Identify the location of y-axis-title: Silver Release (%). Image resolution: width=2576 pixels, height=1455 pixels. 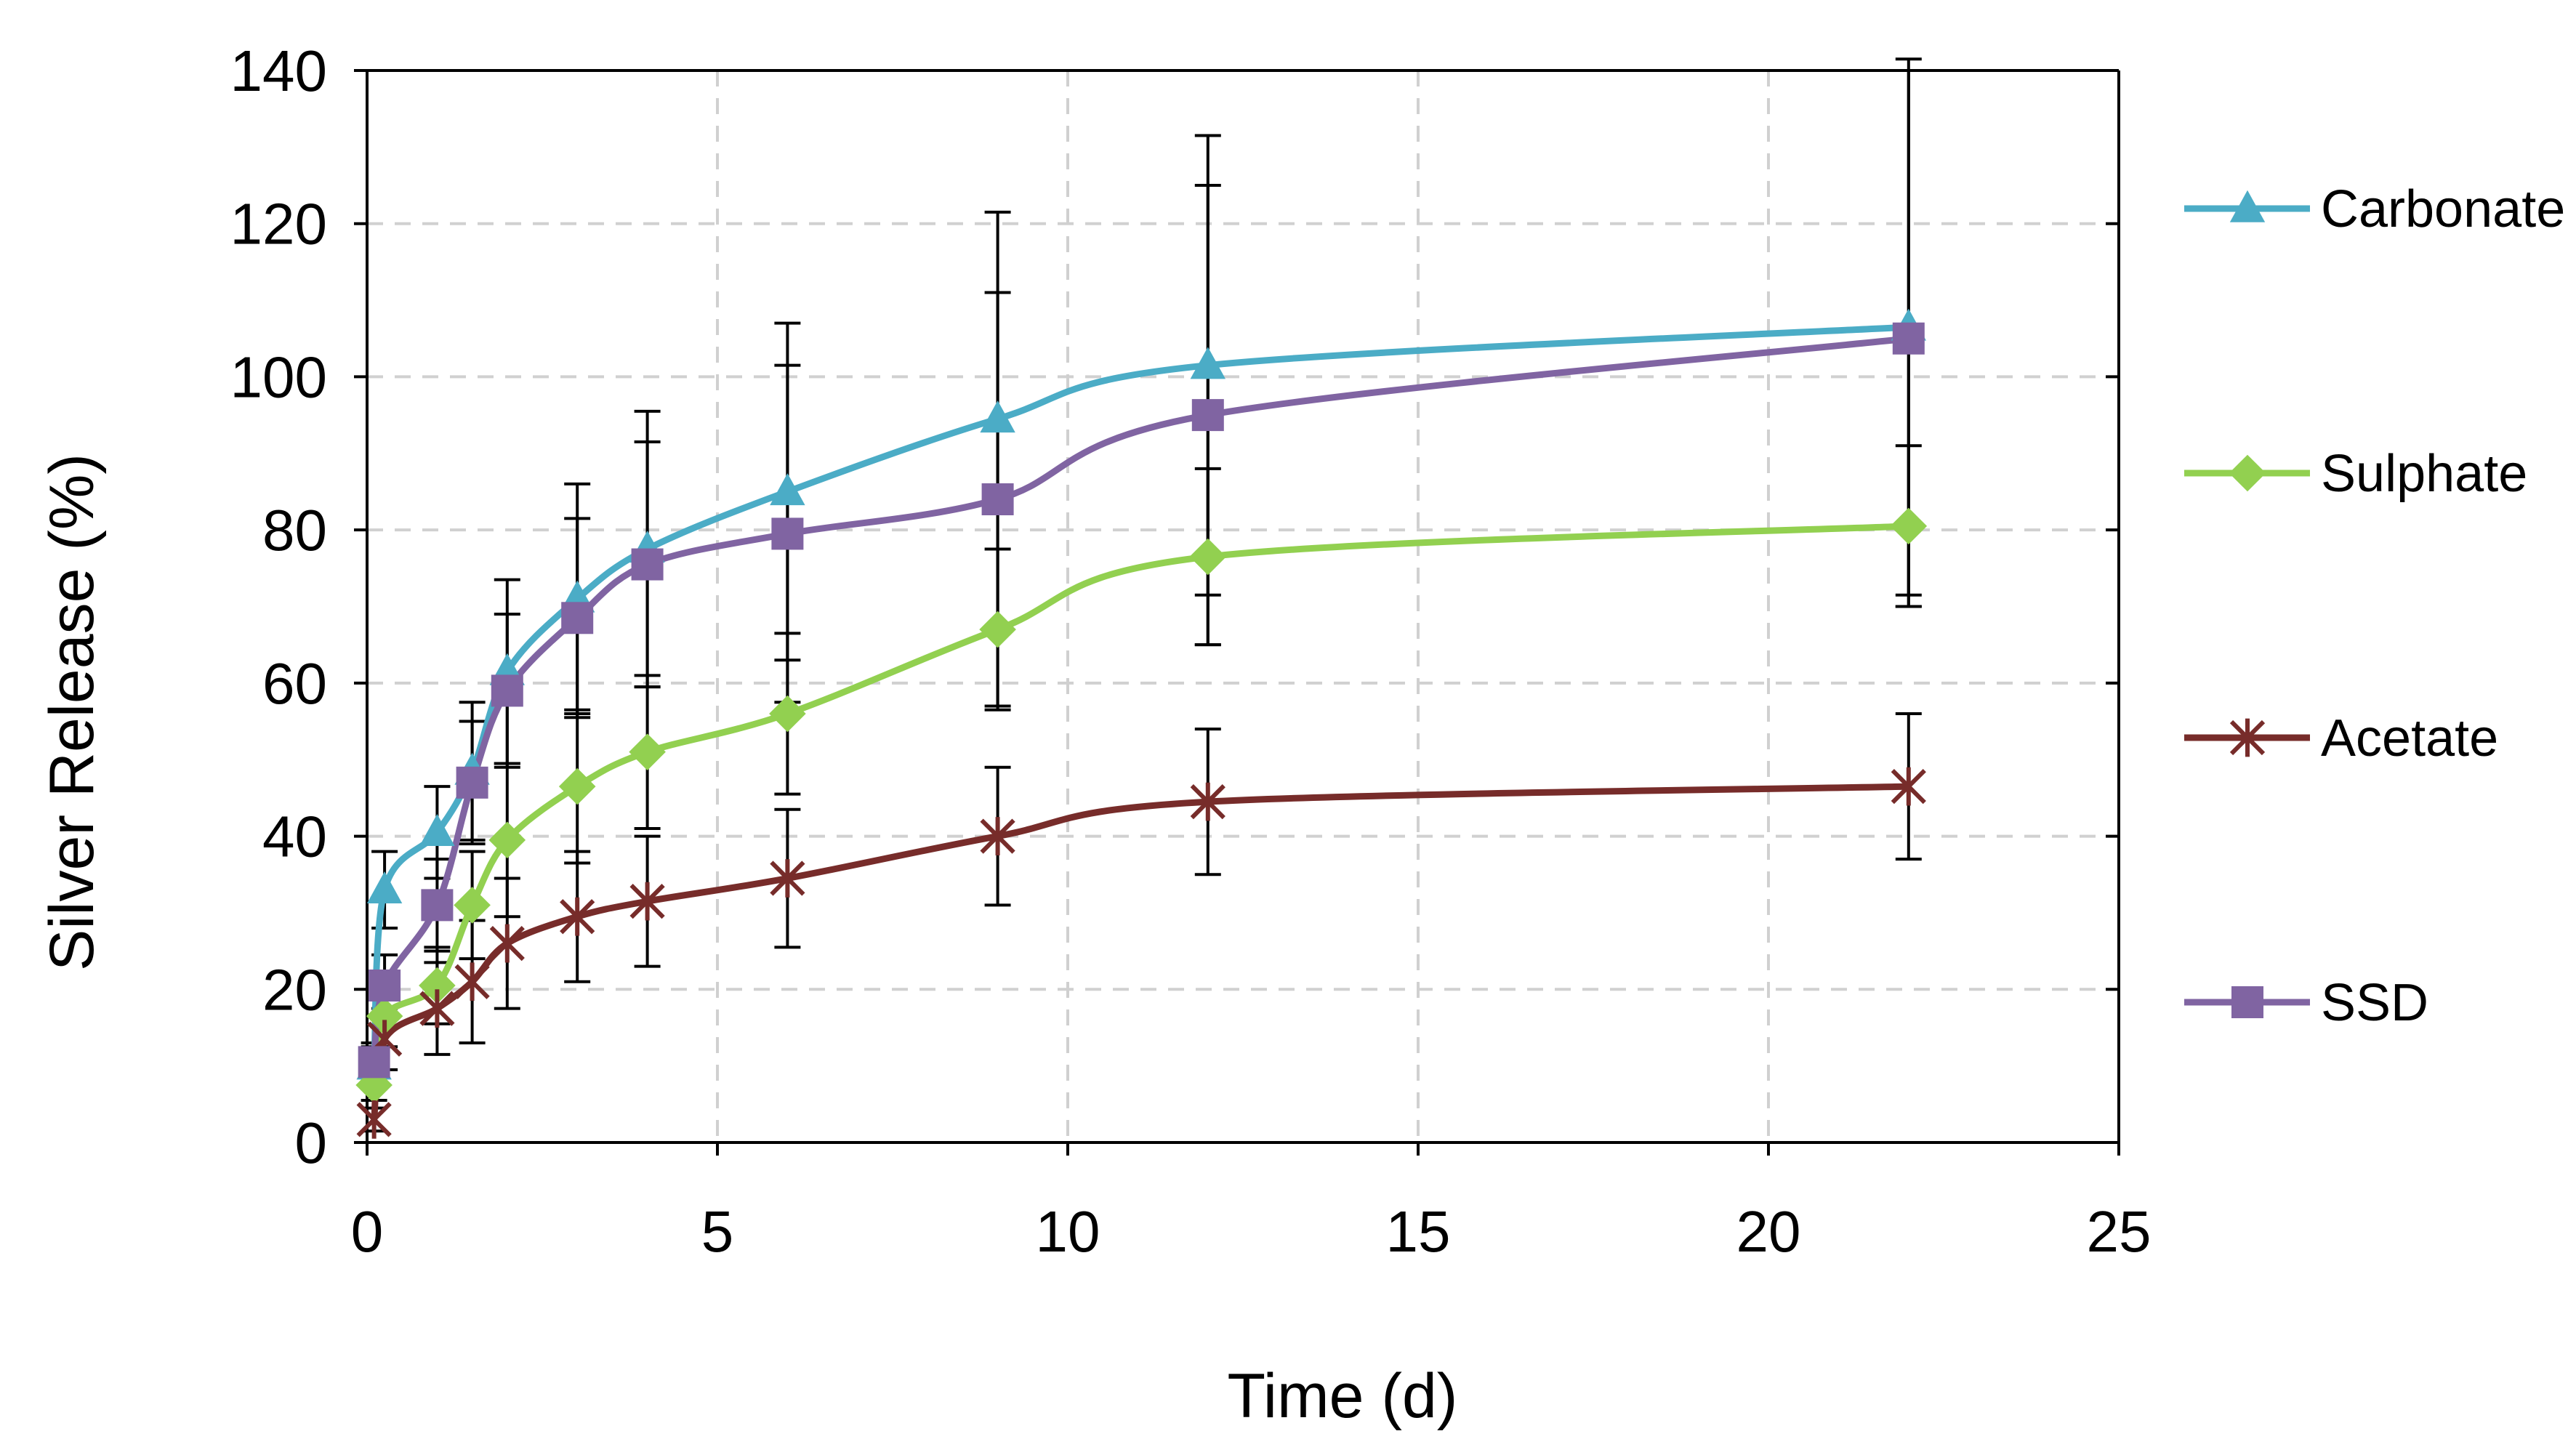
(72, 712).